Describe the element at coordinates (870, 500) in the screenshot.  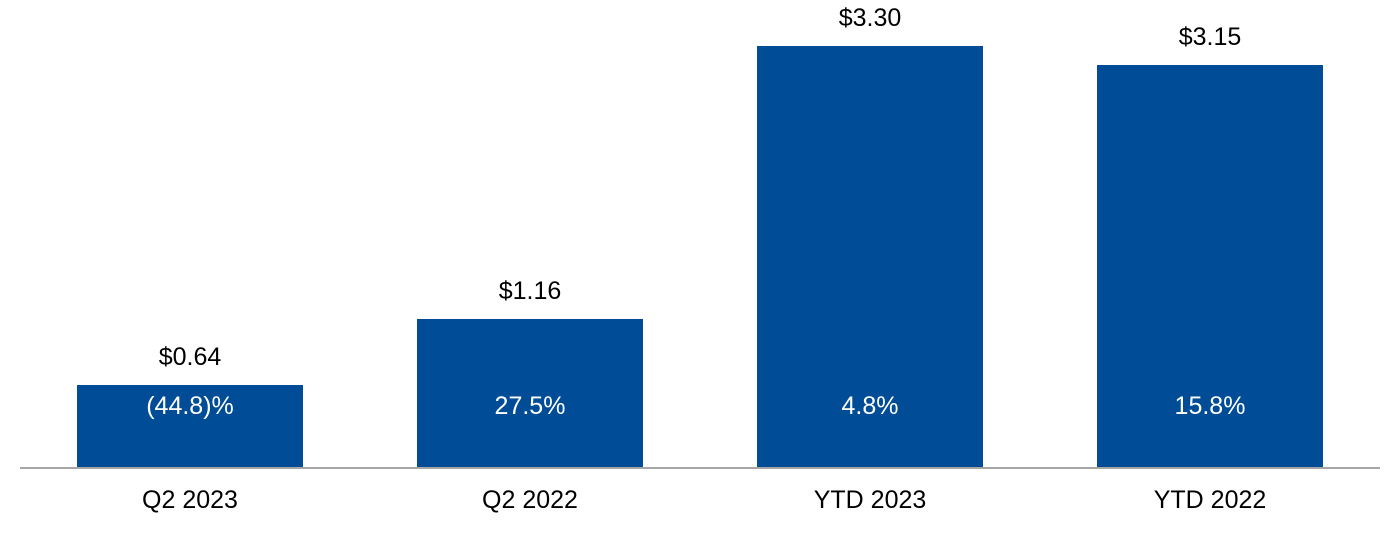
I see `x-axis-label: YTD 2023` at that location.